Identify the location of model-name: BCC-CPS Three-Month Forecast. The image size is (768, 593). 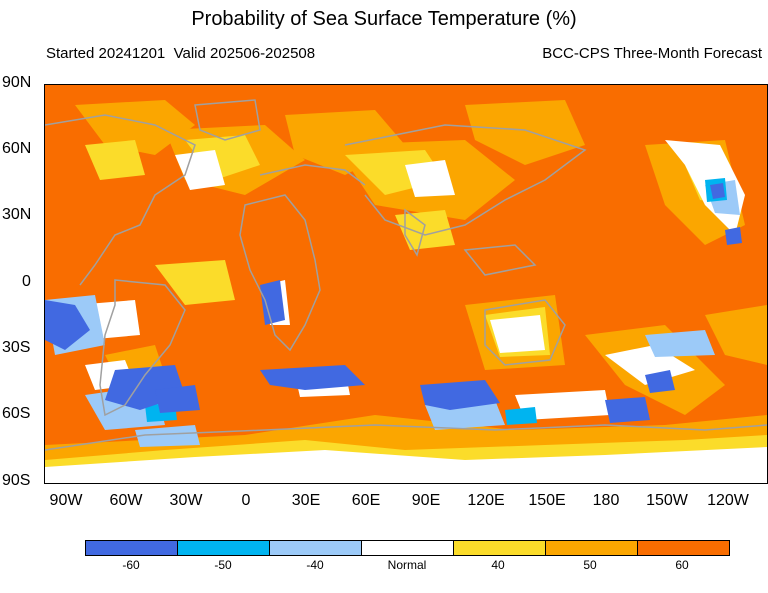
(652, 53).